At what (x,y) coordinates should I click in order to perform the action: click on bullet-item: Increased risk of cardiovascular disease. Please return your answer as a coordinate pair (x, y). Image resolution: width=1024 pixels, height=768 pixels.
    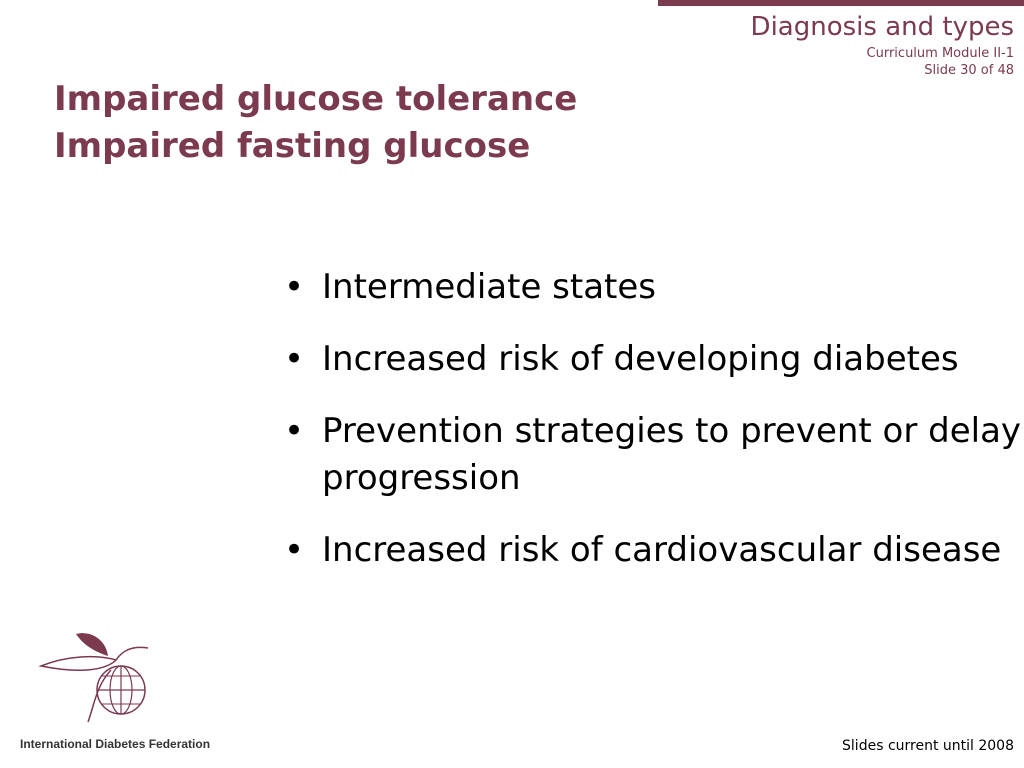
    Looking at the image, I should click on (654, 550).